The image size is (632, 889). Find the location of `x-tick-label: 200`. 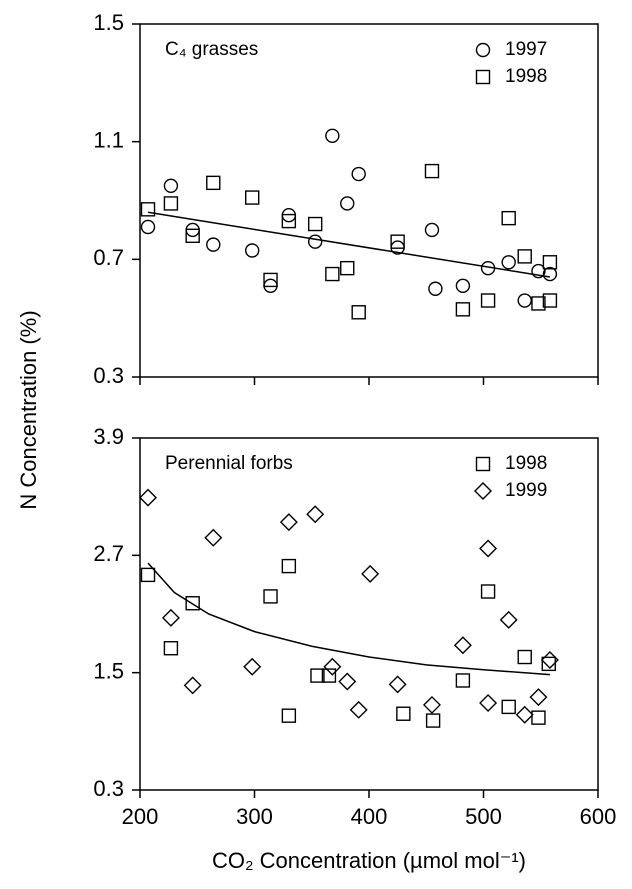

x-tick-label: 200 is located at coordinates (140, 816).